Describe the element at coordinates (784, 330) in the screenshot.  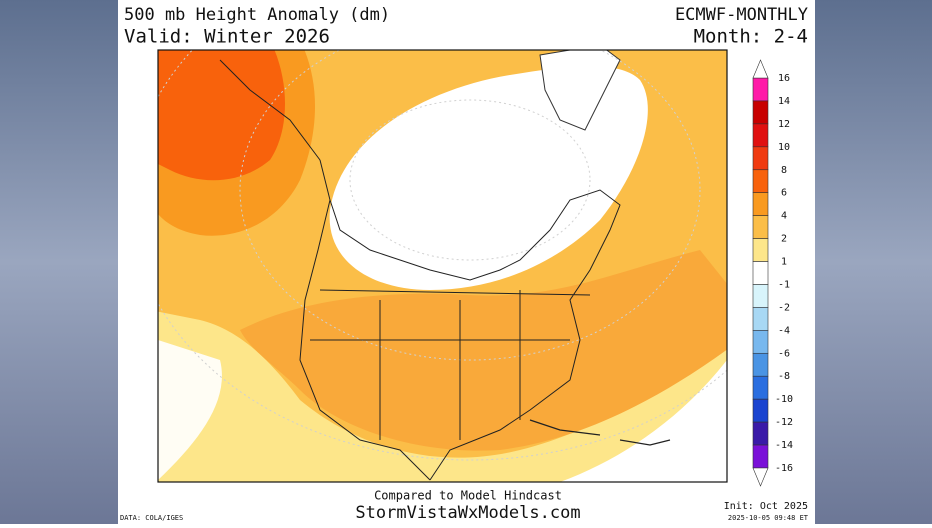
I see `colorbar-label: -4` at that location.